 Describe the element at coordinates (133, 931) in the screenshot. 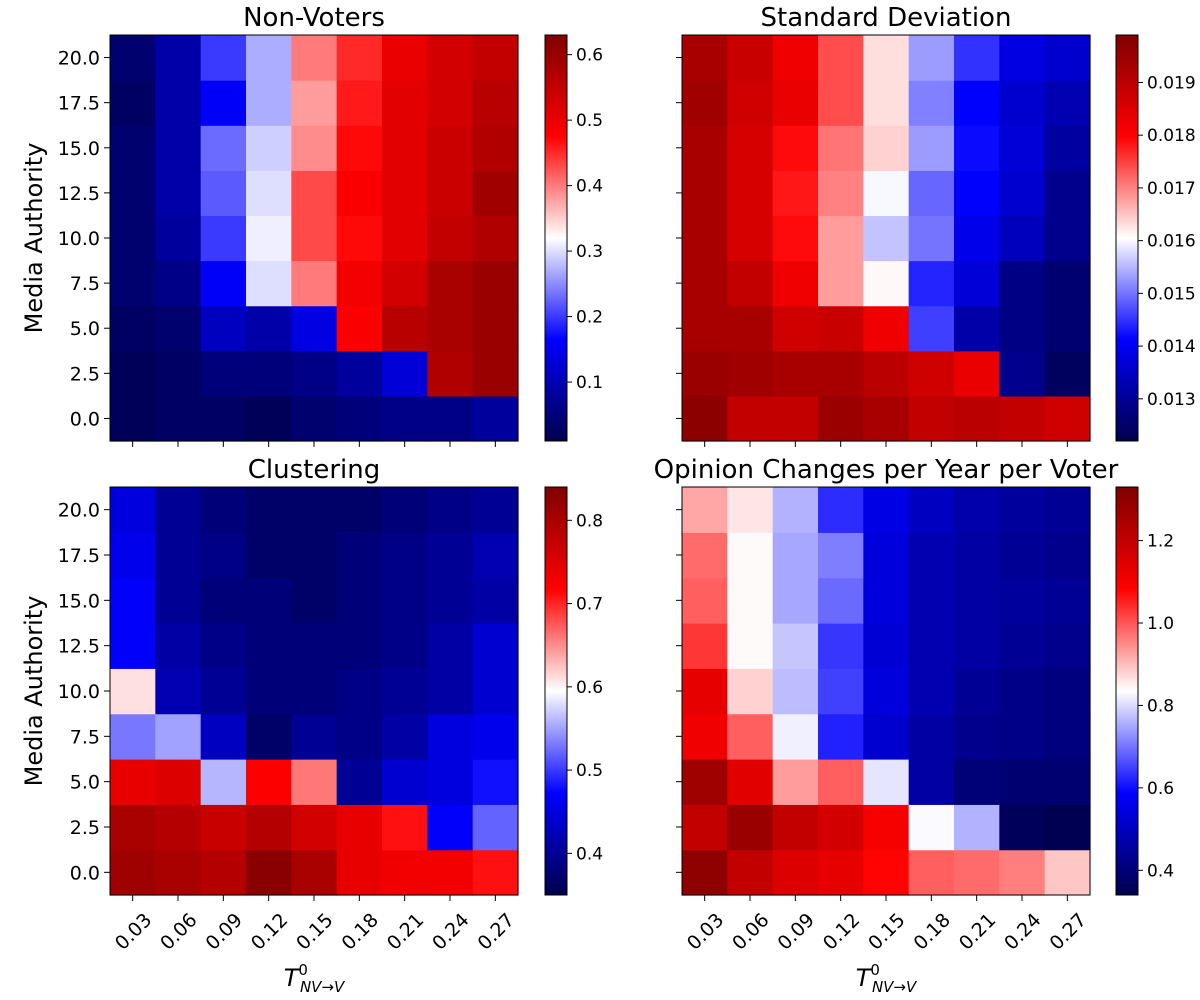

I see `x-tick-label: 0.03` at that location.